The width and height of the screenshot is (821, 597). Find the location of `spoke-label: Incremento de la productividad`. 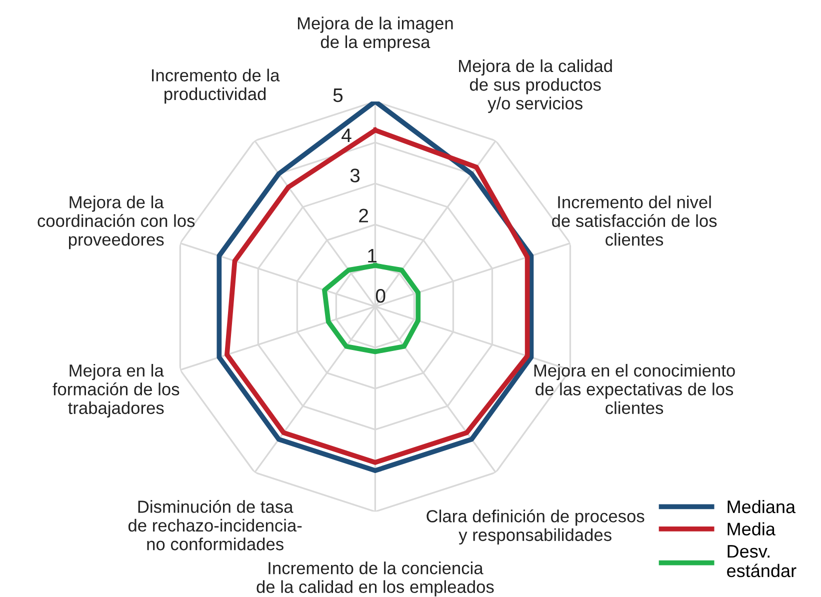

spoke-label: Incremento de la productividad is located at coordinates (216, 86).